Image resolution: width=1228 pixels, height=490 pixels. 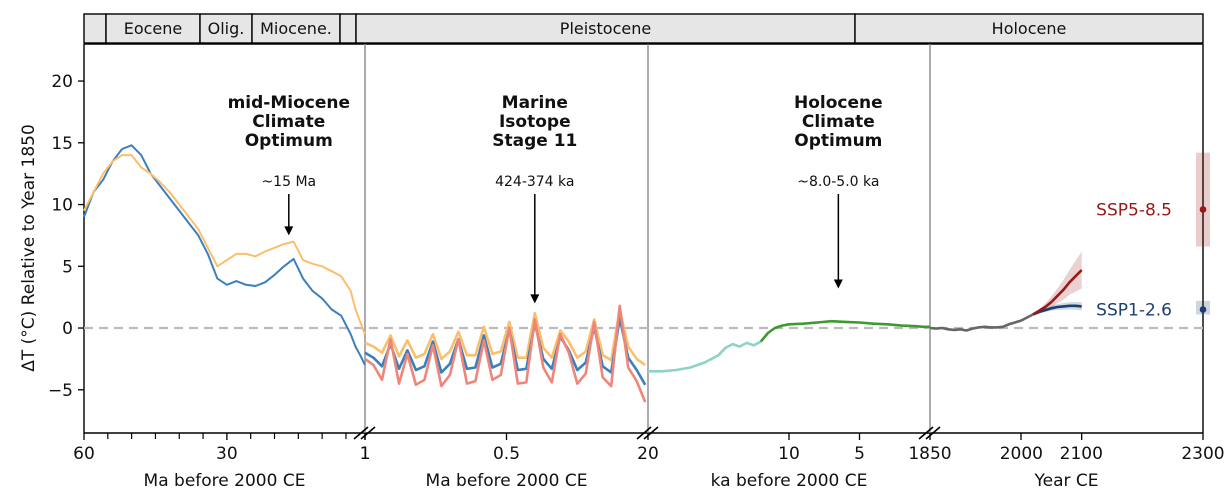 I want to click on era-label: Holocene, so click(x=1029, y=28).